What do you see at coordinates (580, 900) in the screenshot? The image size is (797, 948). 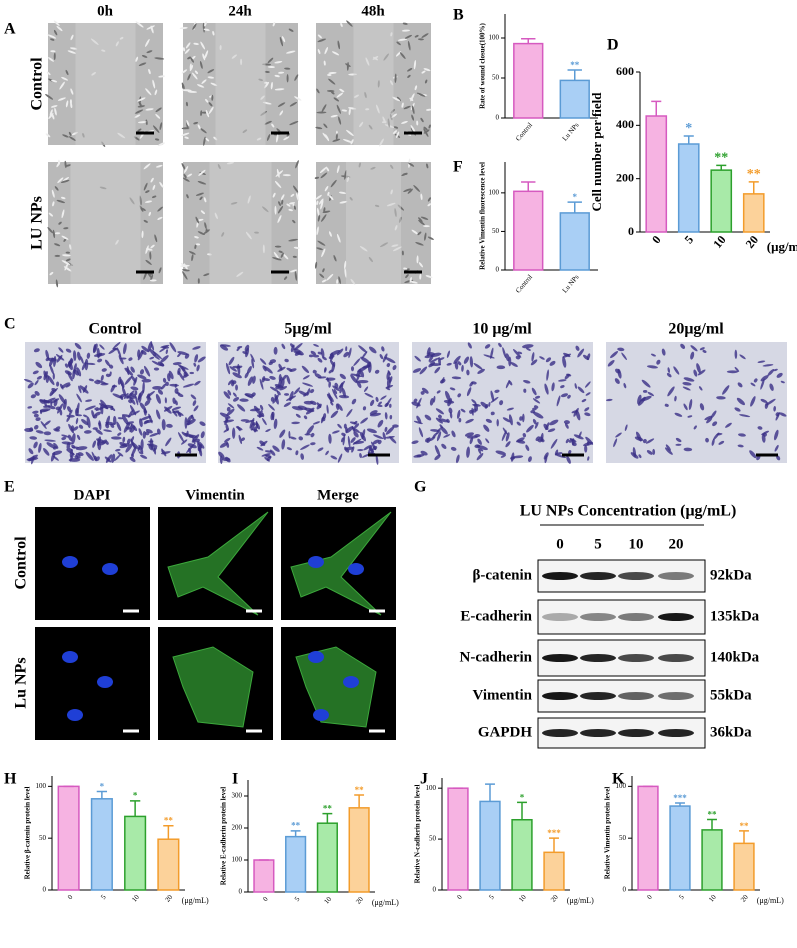 I see `x-unit: (μg/mL)` at bounding box center [580, 900].